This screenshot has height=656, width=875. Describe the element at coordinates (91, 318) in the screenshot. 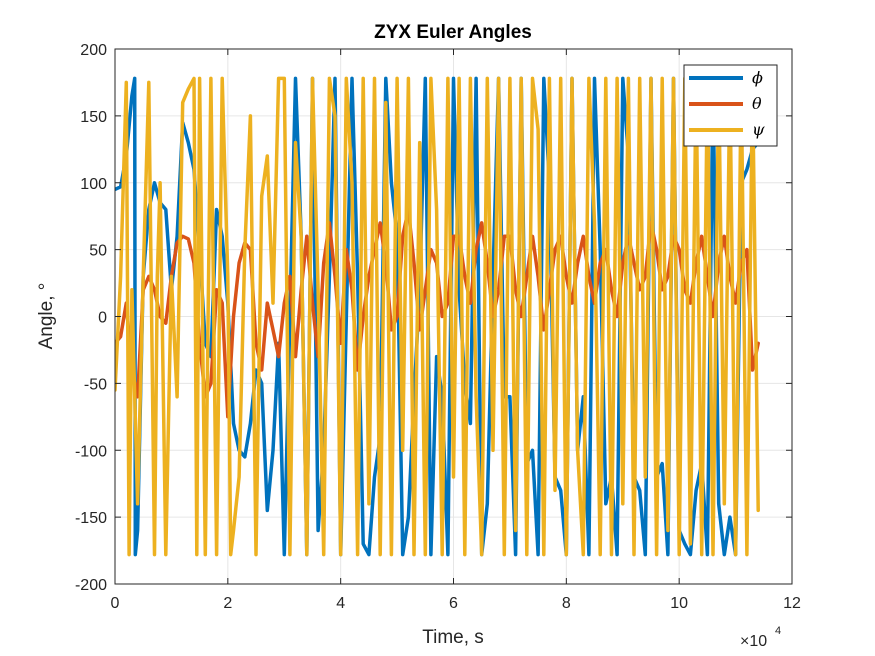

I see `y-tick-labels: 200 150 100 50 0 -50 -100 -150 -200` at that location.